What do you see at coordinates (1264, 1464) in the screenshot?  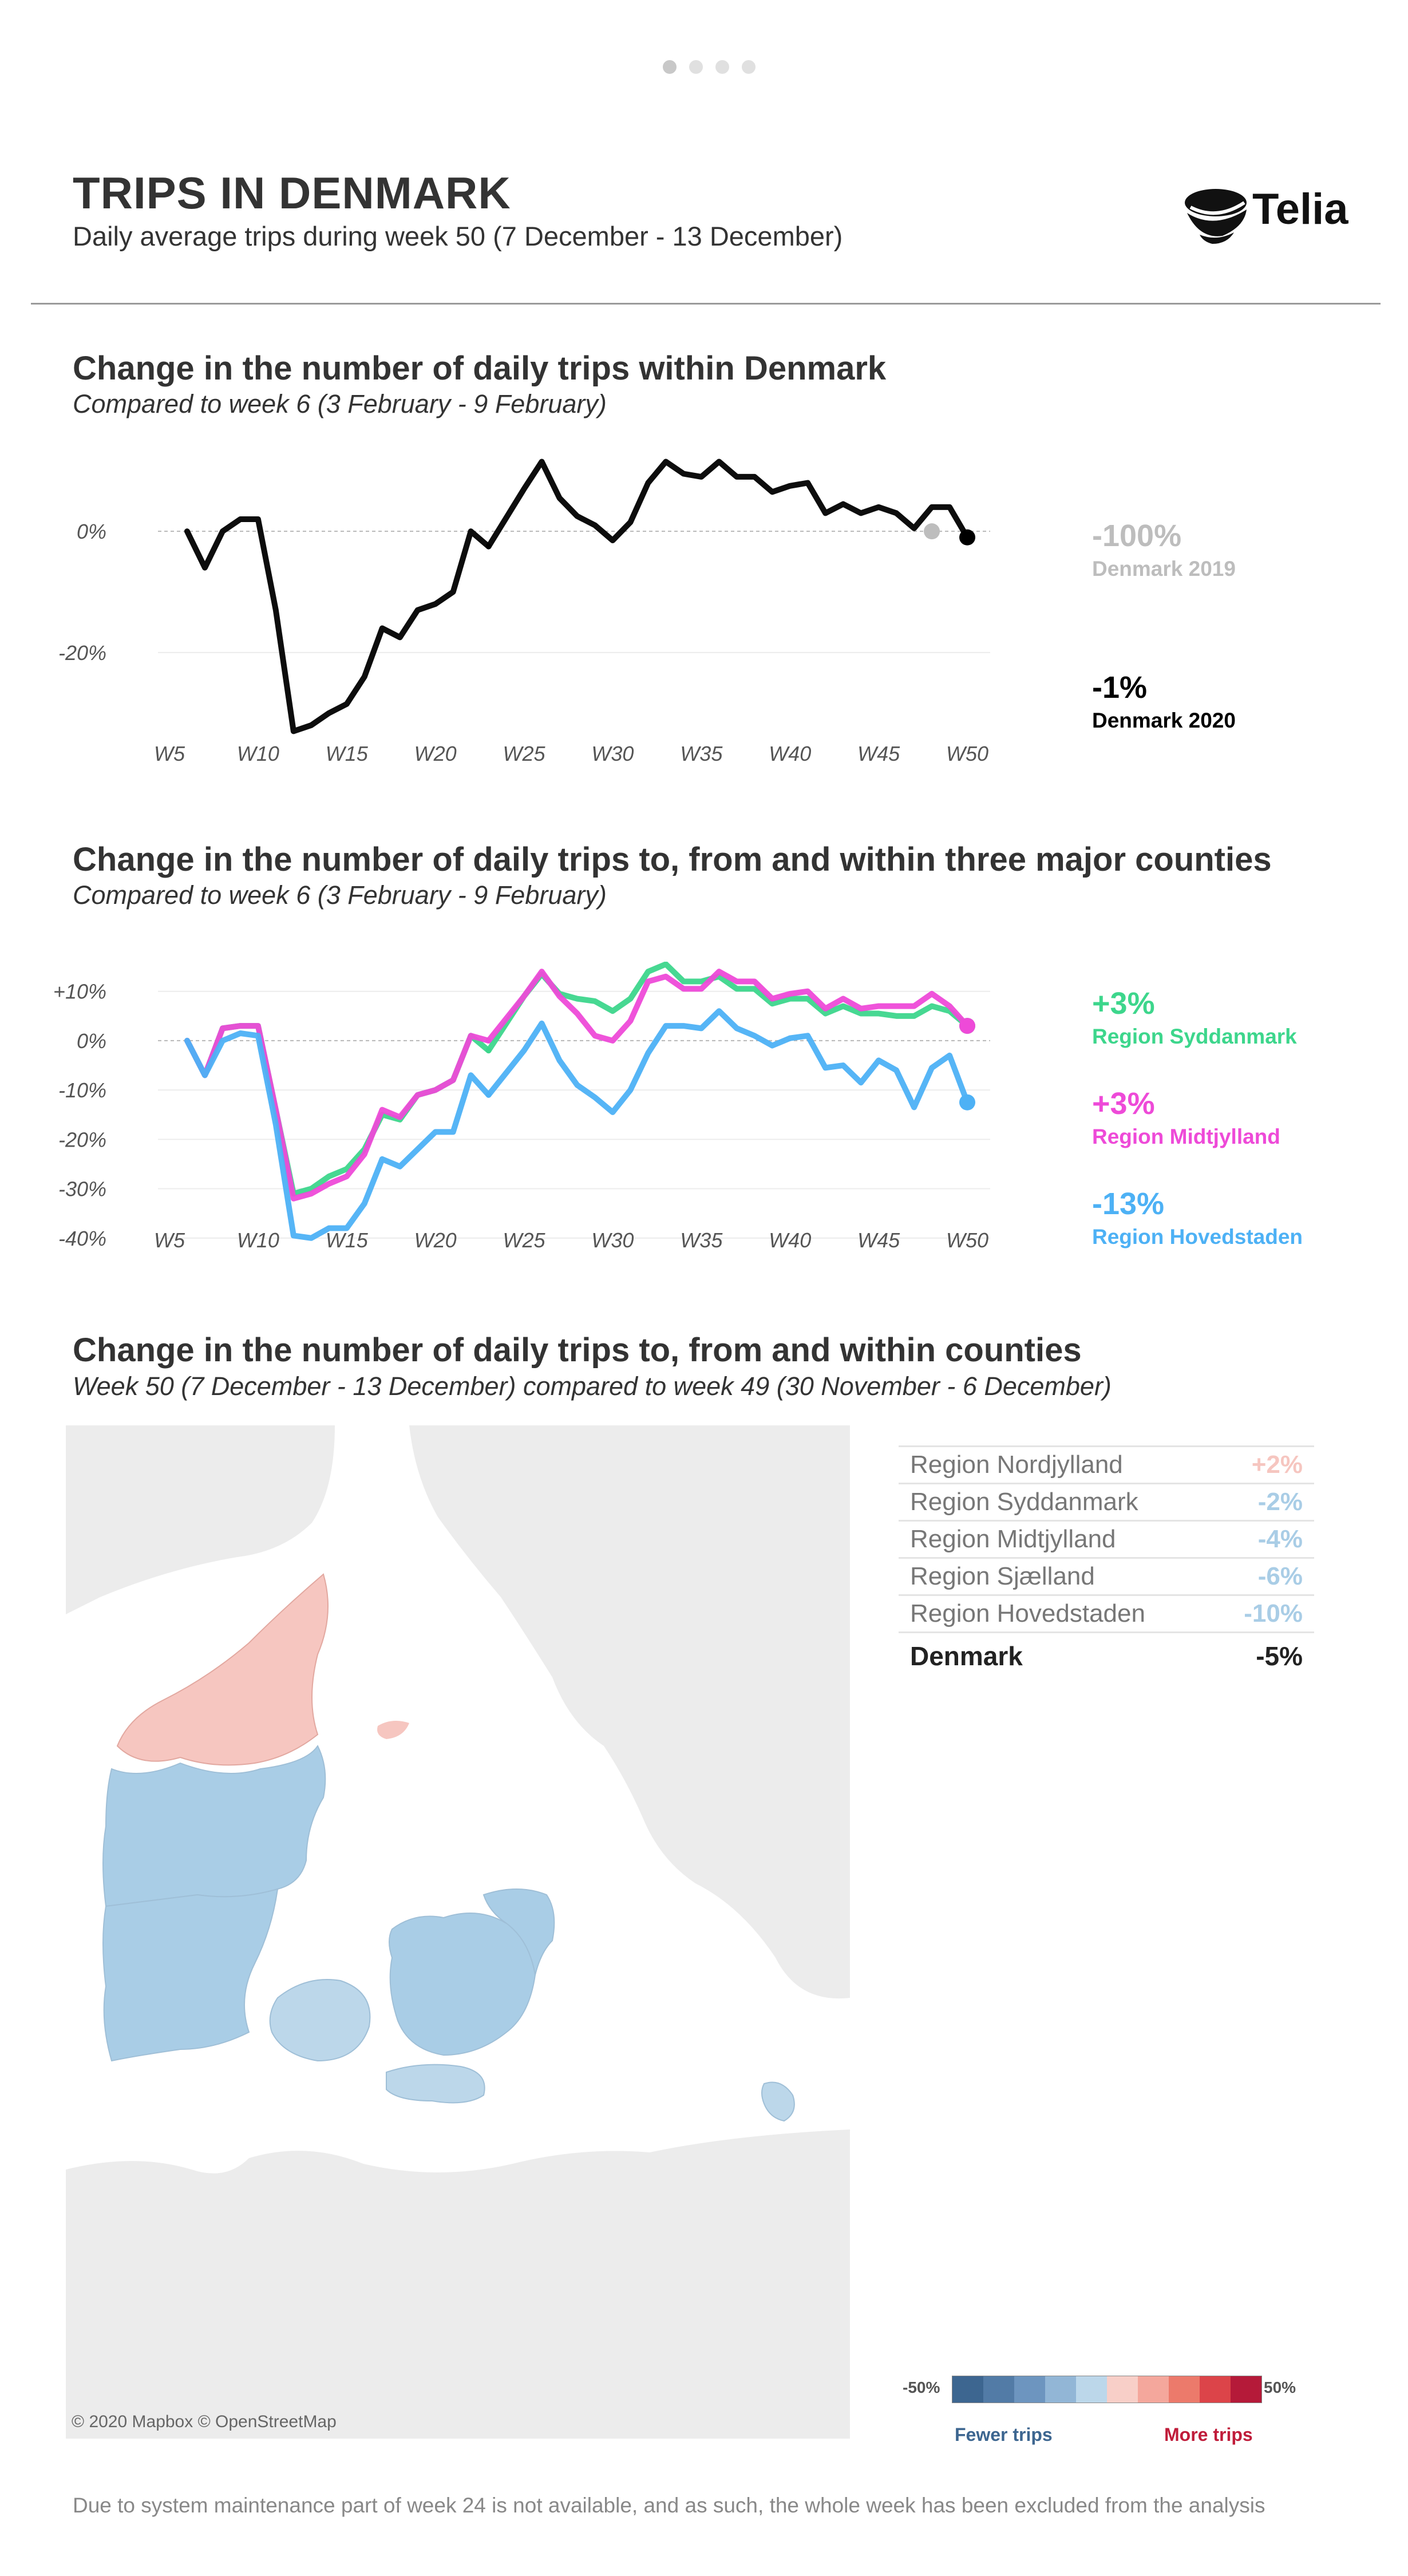 I see `region-value: +2%` at bounding box center [1264, 1464].